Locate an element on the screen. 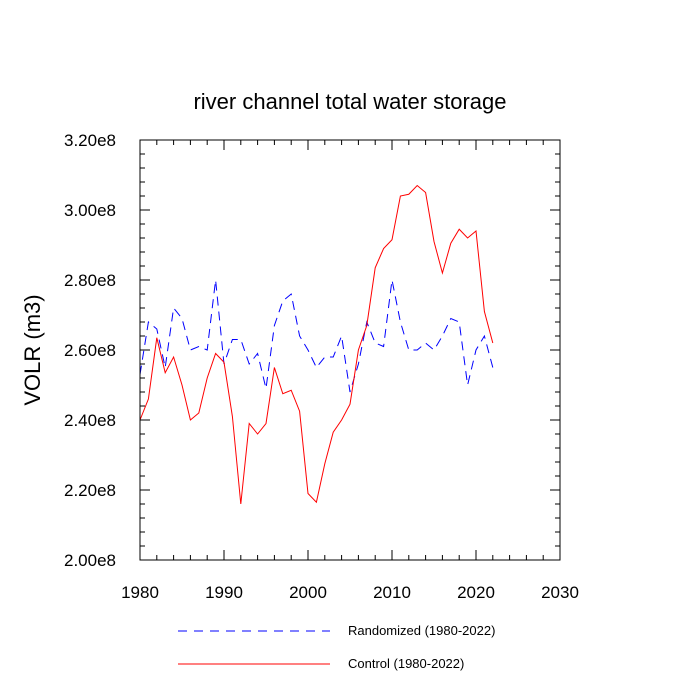 The width and height of the screenshot is (700, 700). y-tick-label: 2.00e8 is located at coordinates (90, 560).